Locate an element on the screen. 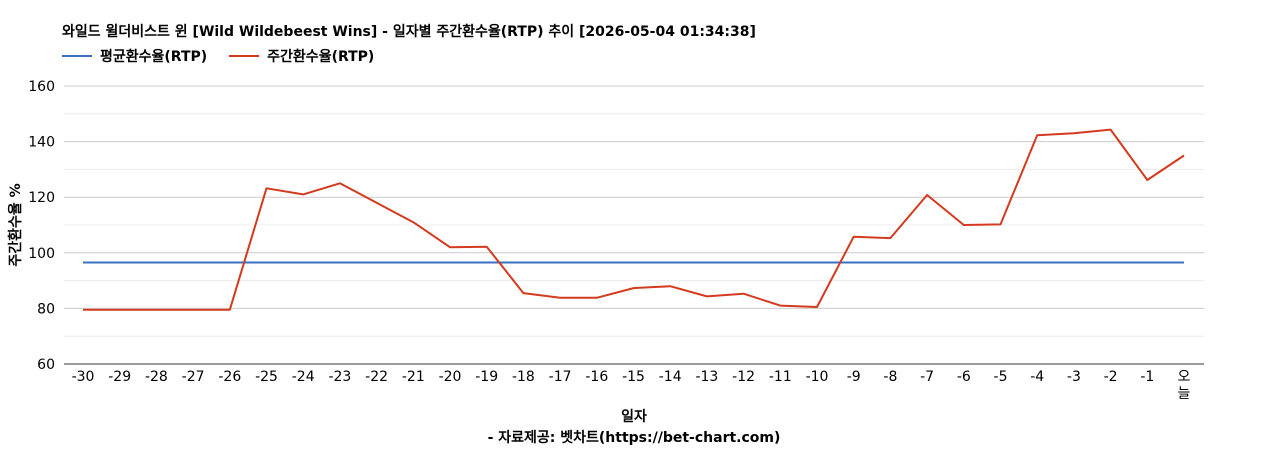 Image resolution: width=1268 pixels, height=450 pixels. x-axis-title: 일자 is located at coordinates (634, 417).